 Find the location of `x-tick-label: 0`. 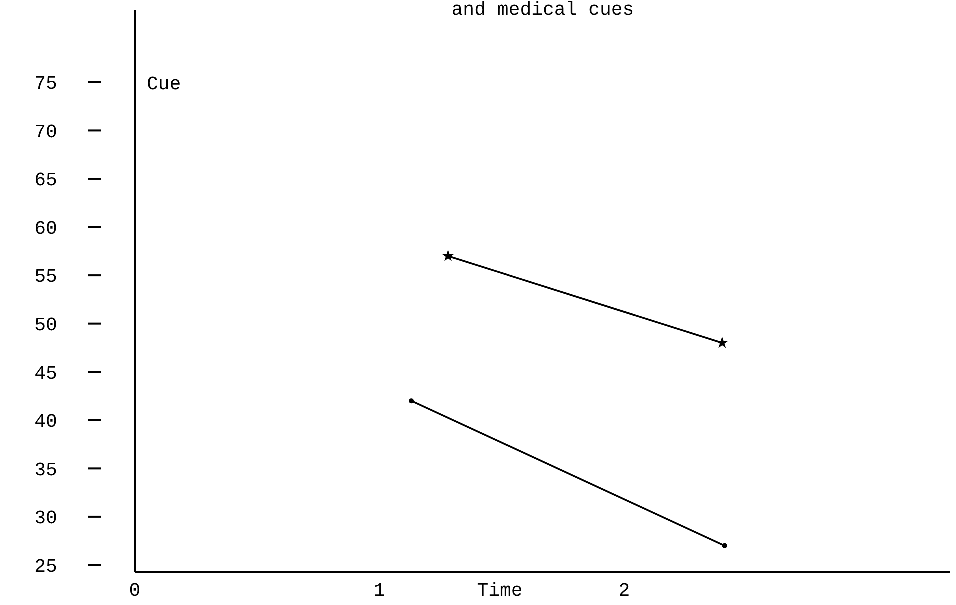

x-tick-label: 0 is located at coordinates (135, 591).